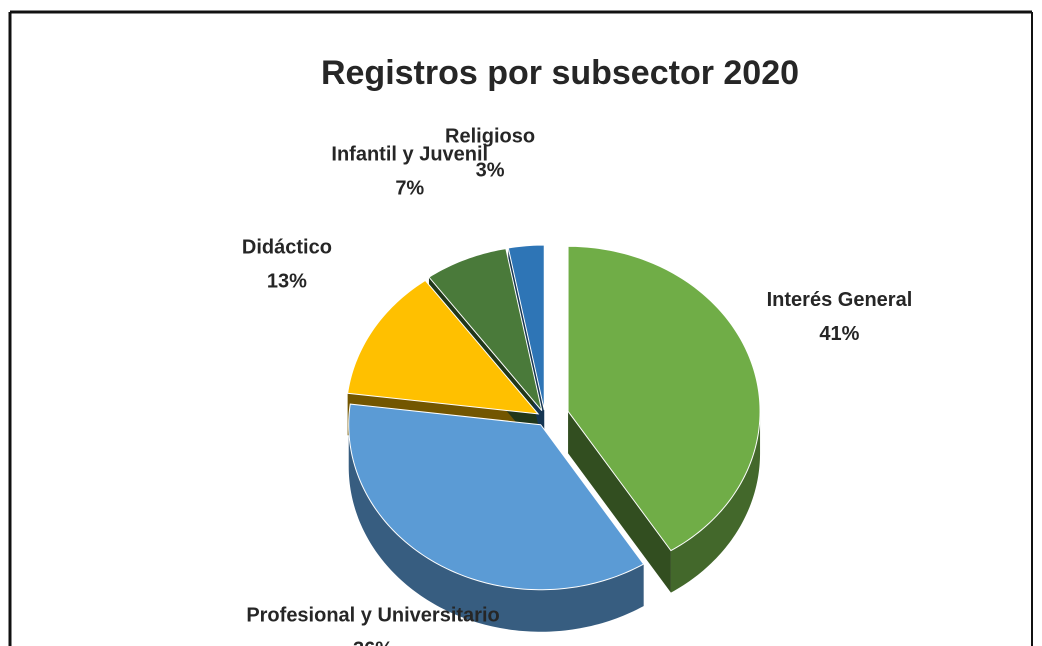 The width and height of the screenshot is (1042, 646). Describe the element at coordinates (490, 137) in the screenshot. I see `data-label-name: Religioso` at that location.